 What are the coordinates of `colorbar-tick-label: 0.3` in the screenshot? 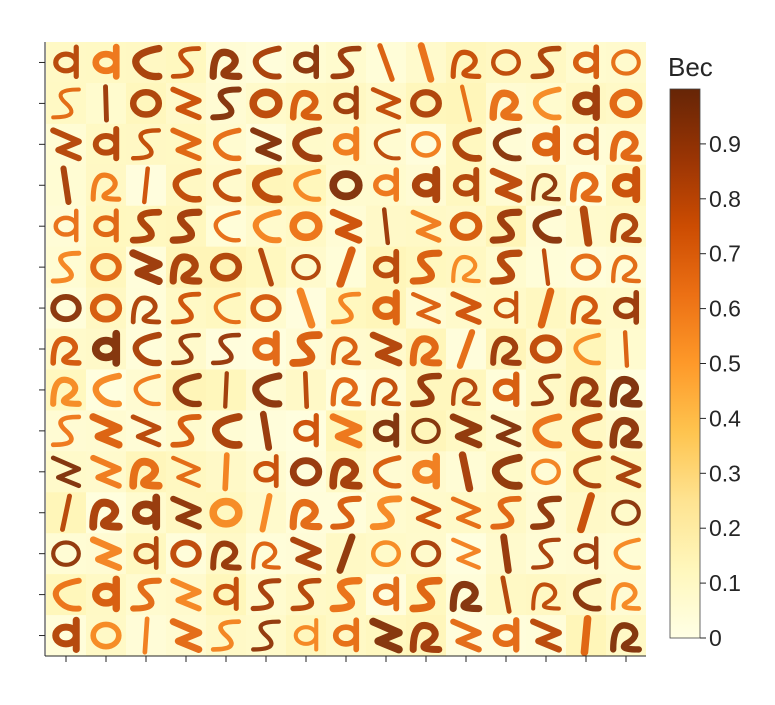 It's located at (725, 473).